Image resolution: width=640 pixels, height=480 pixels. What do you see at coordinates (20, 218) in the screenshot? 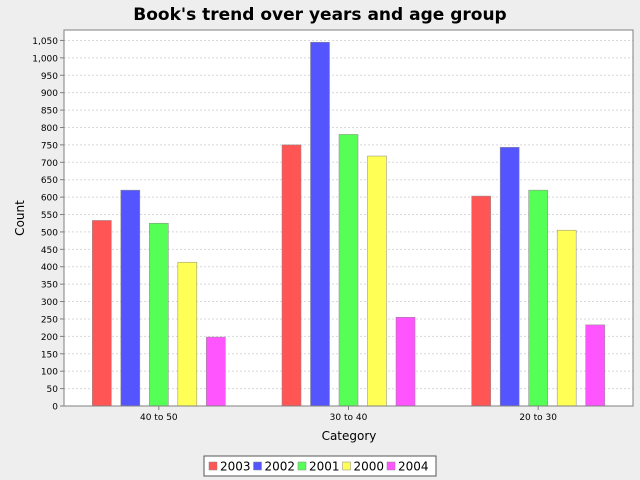
I see `y-axis-label: Count` at bounding box center [20, 218].